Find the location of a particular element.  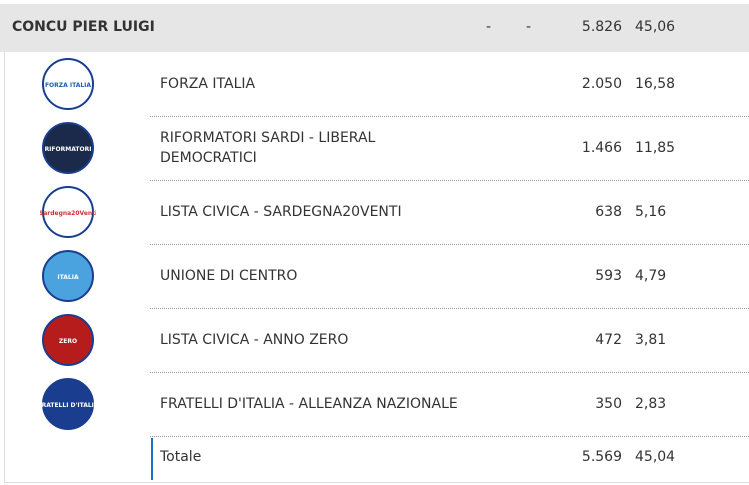

header-row is located at coordinates (374, 28).